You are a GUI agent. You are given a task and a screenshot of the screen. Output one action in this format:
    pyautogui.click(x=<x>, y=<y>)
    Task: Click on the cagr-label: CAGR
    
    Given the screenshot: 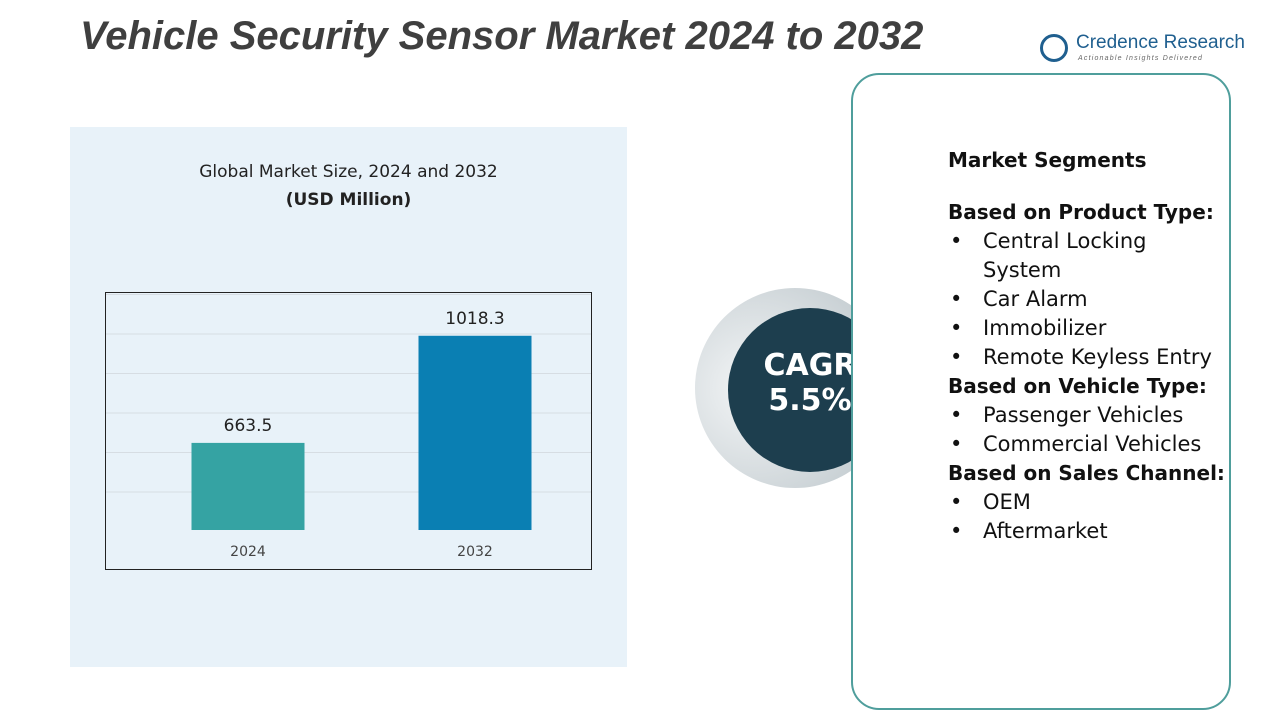 What is the action you would take?
    pyautogui.click(x=810, y=365)
    